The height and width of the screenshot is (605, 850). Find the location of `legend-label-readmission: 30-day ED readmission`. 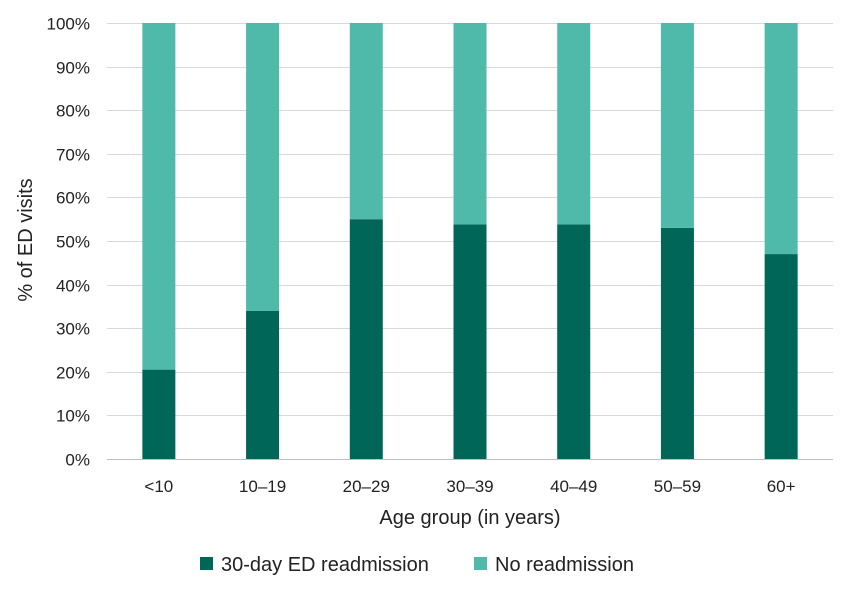

legend-label-readmission: 30-day ED readmission is located at coordinates (325, 565).